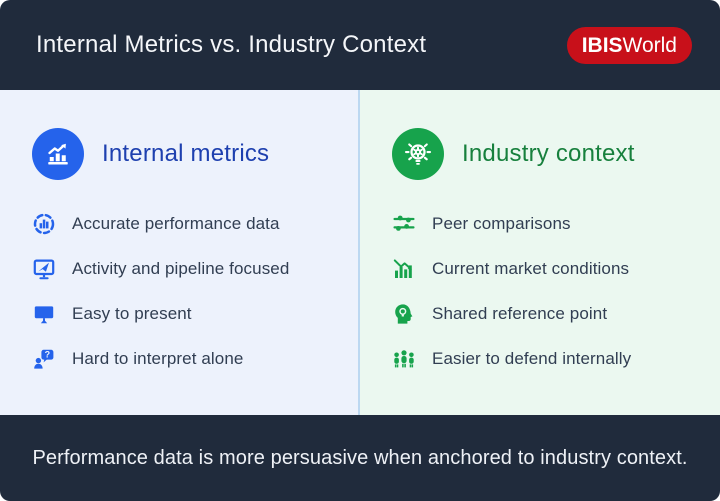 Image resolution: width=720 pixels, height=501 pixels. I want to click on ibisworld-logo: IBIS World, so click(629, 45).